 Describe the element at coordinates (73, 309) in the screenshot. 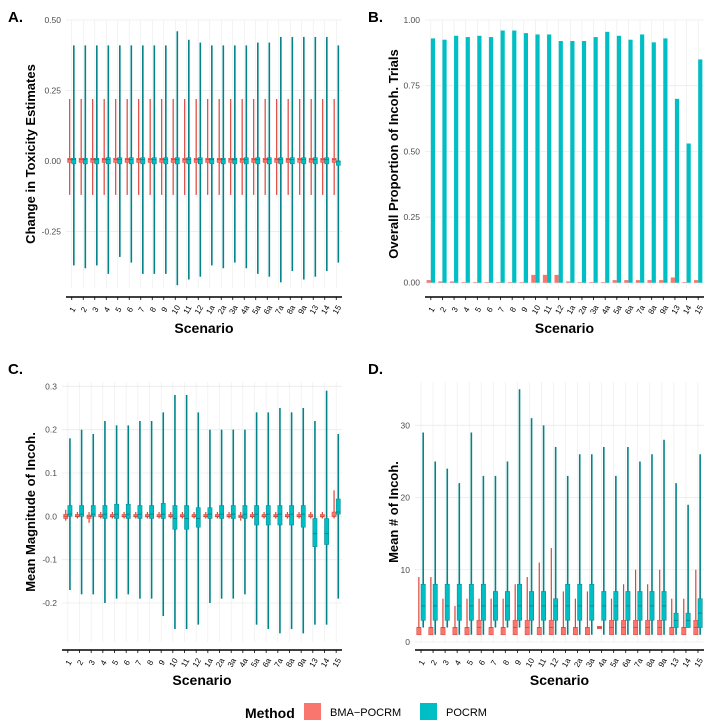

I see `x-tick-label: 1` at that location.